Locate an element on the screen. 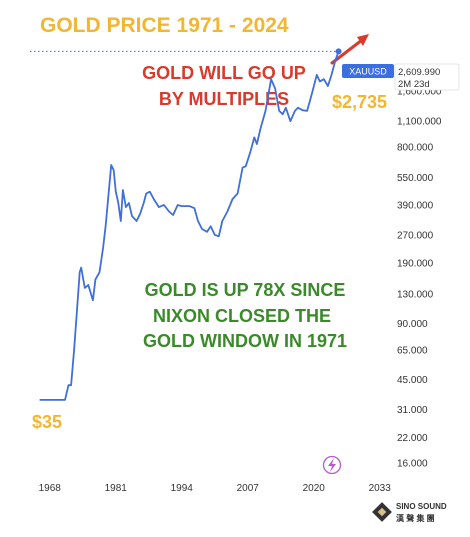 The width and height of the screenshot is (470, 537). ticker-symbol: XAUUSD is located at coordinates (368, 72).